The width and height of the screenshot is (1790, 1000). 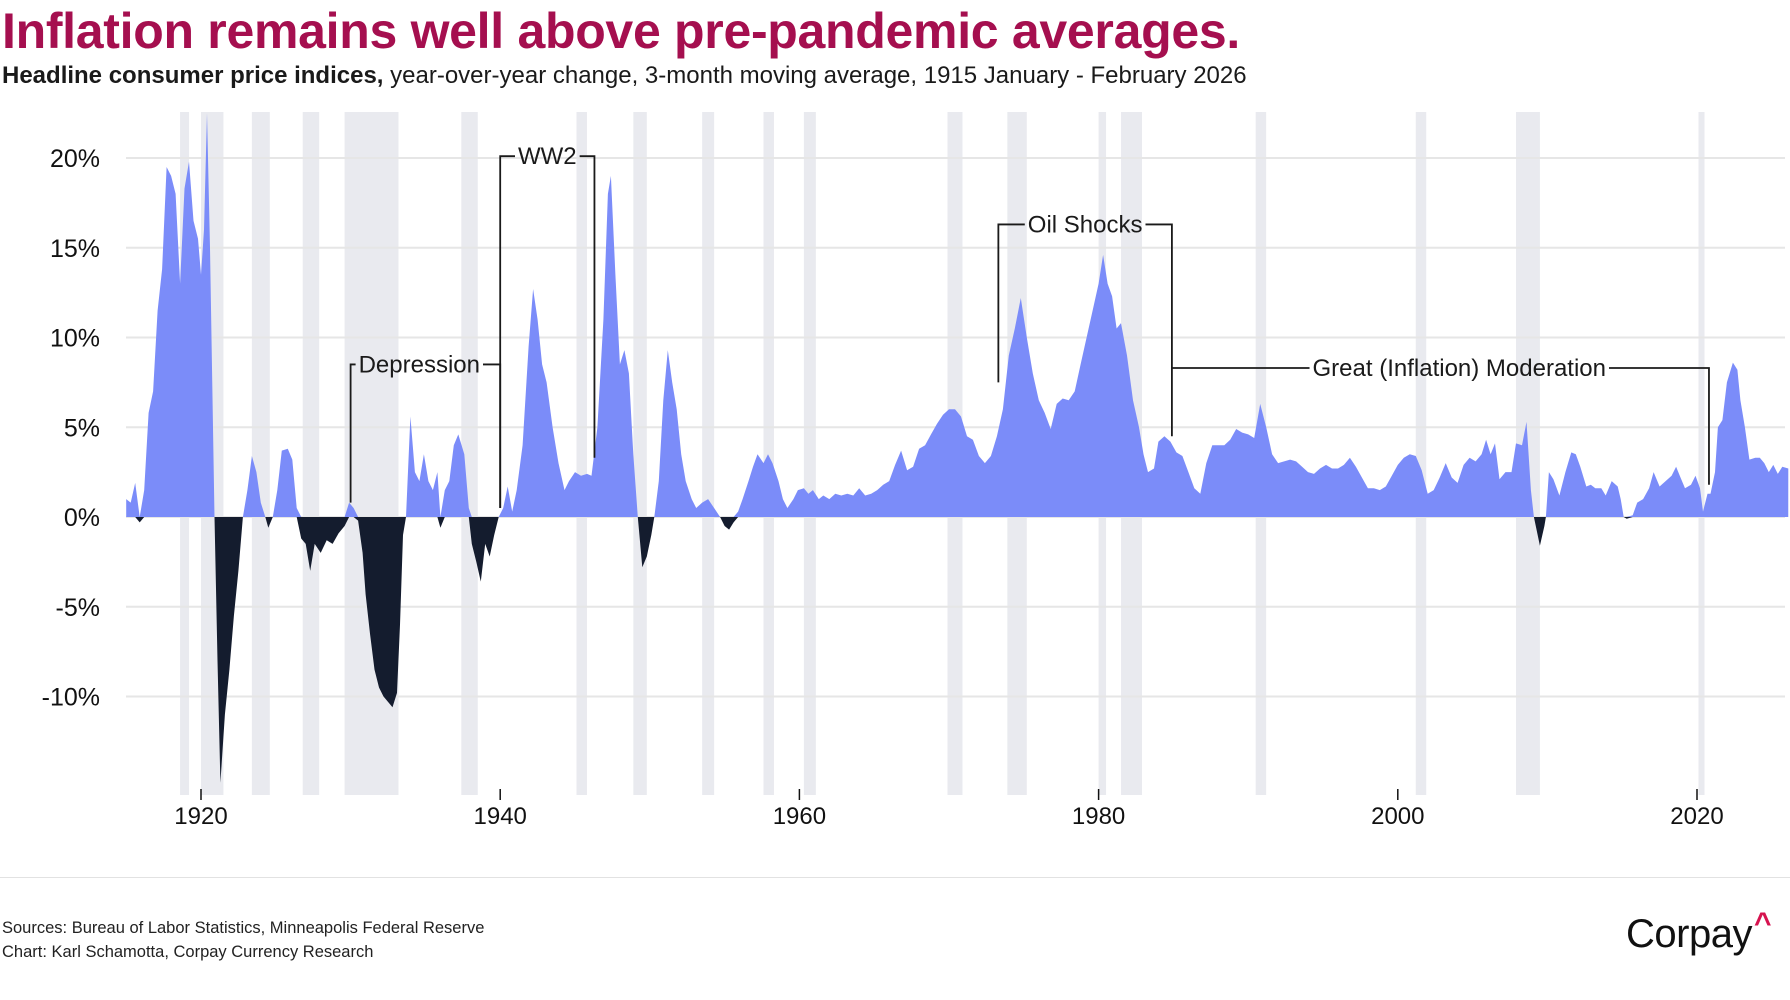 What do you see at coordinates (1689, 934) in the screenshot?
I see `logo-text: Corpay` at bounding box center [1689, 934].